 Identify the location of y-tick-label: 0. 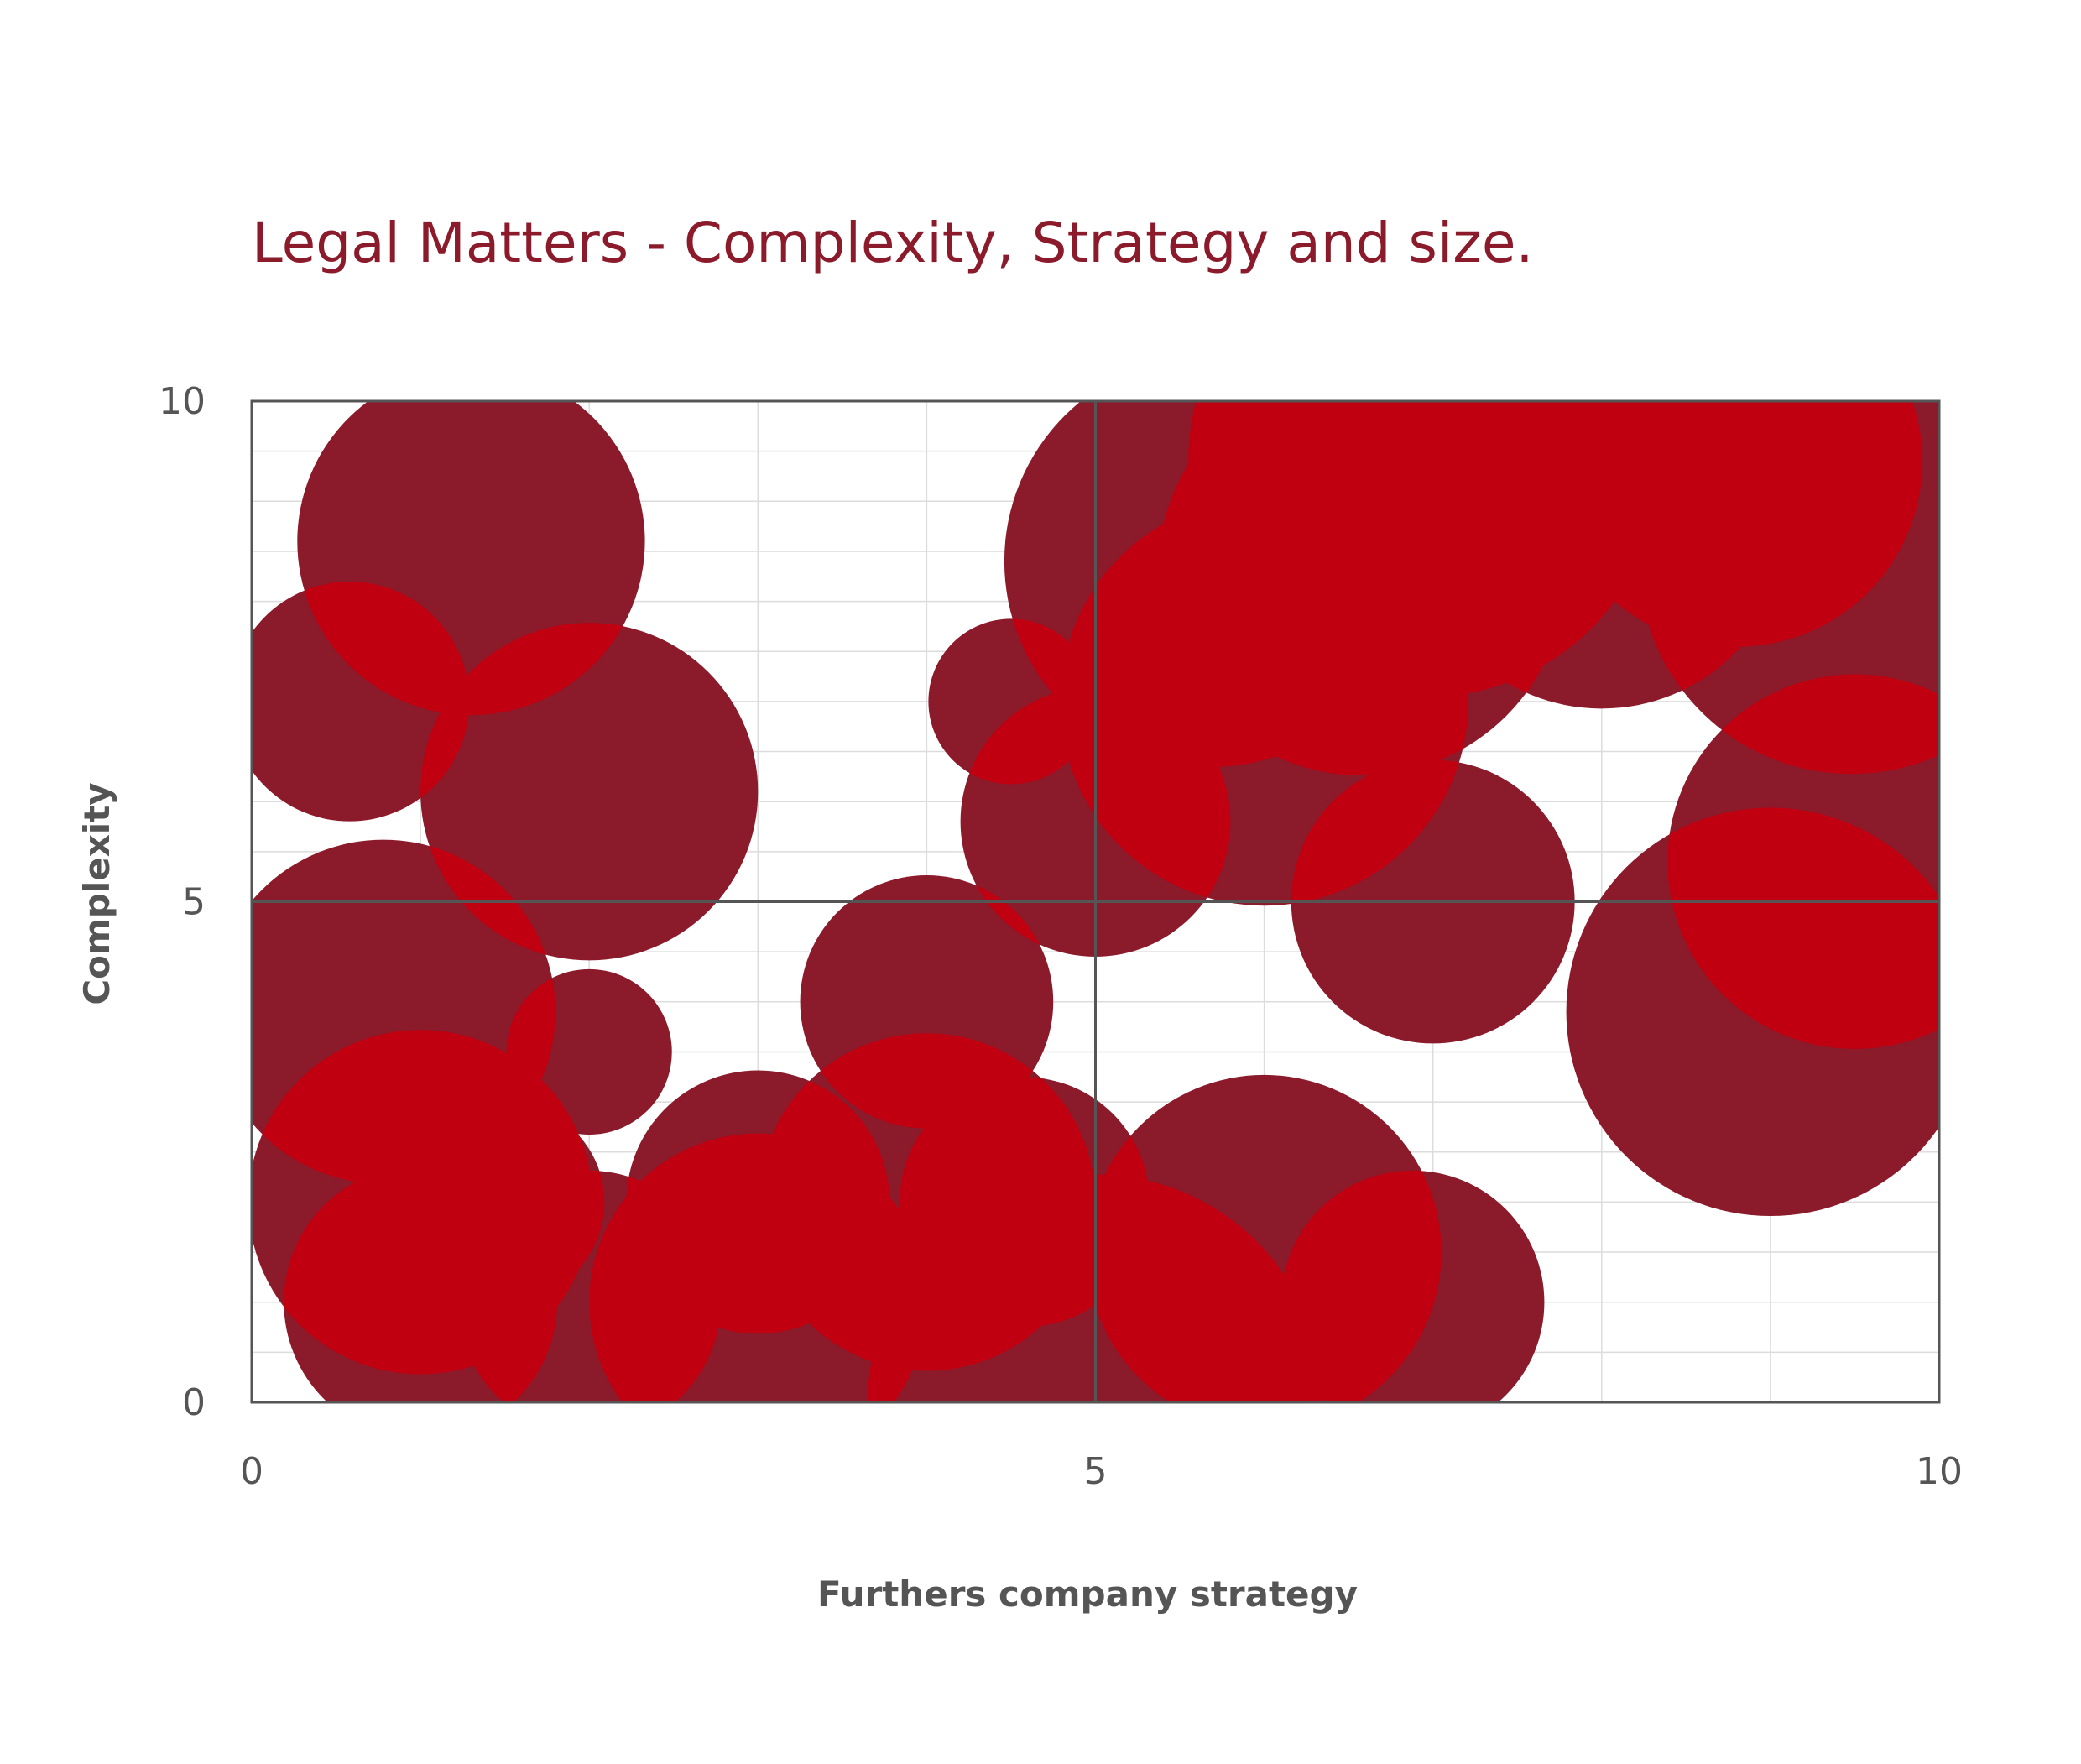
(194, 1402).